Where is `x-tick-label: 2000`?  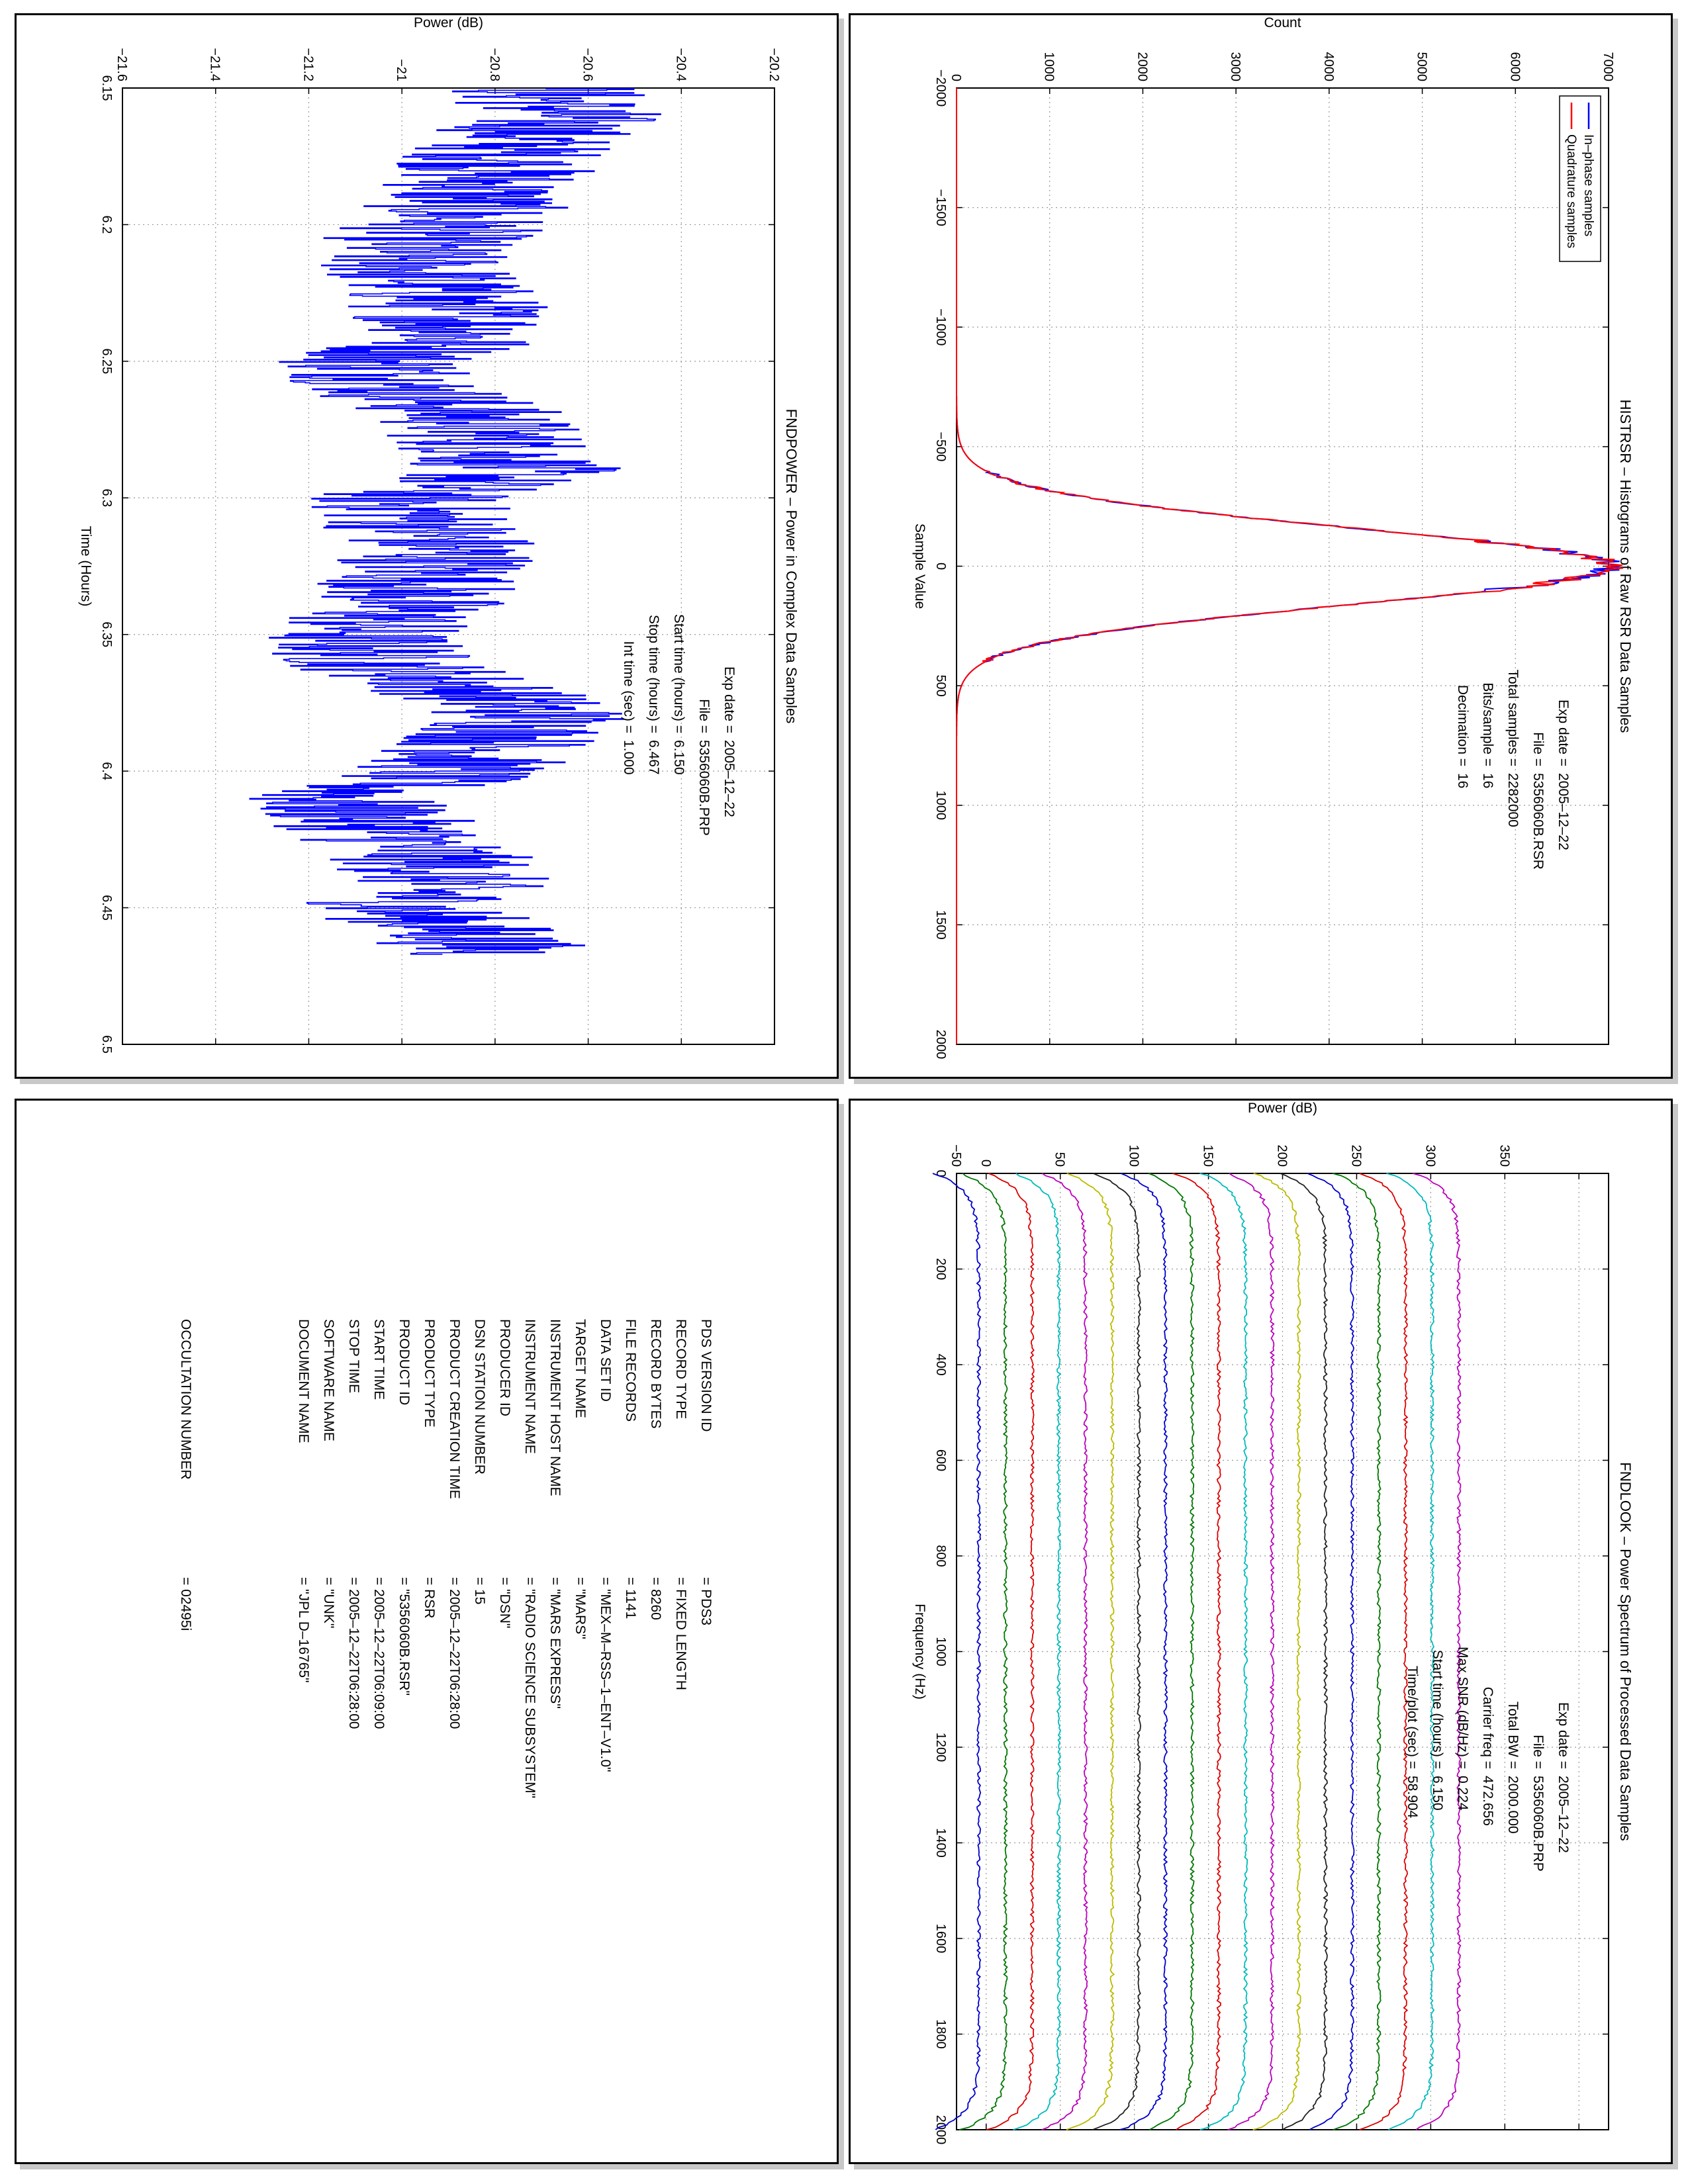 x-tick-label: 2000 is located at coordinates (940, 2130).